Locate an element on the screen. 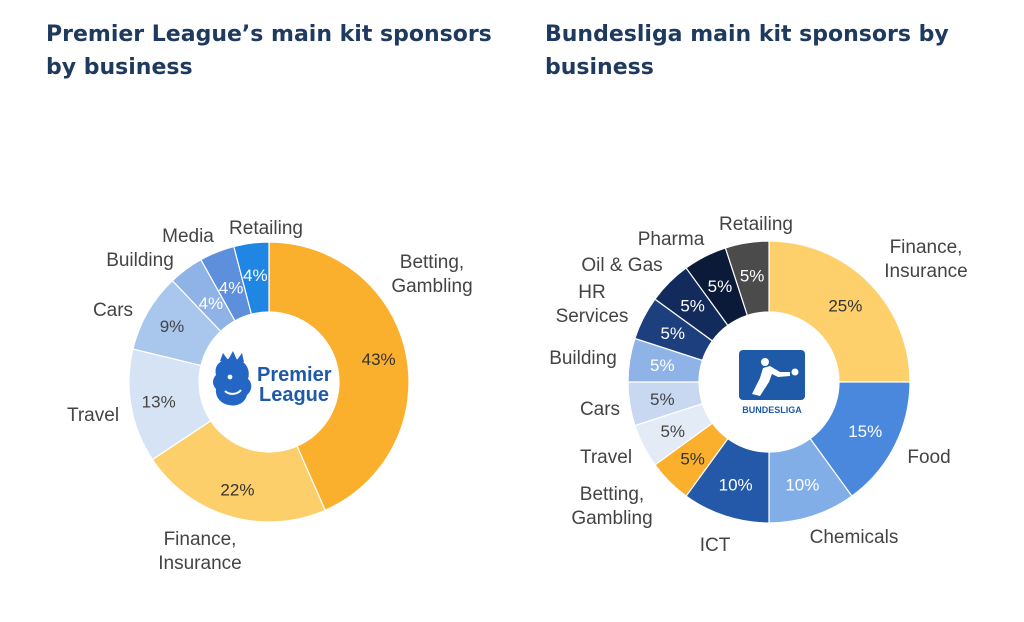  premier-league-logo: Premier League is located at coordinates (272, 378).